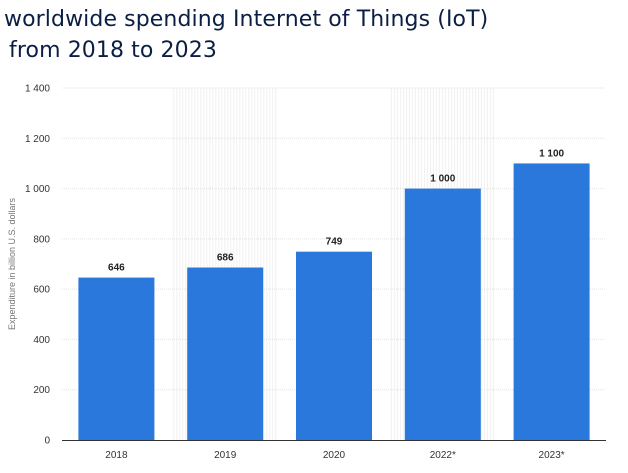 Image resolution: width=628 pixels, height=473 pixels. Describe the element at coordinates (551, 153) in the screenshot. I see `bar-value-label: 1 100` at that location.